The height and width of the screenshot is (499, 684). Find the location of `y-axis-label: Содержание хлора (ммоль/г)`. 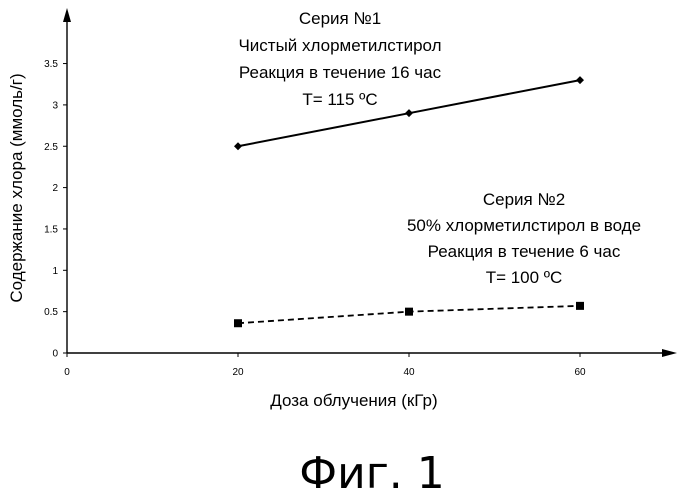

y-axis-label: Содержание хлора (ммоль/г) is located at coordinates (16, 187).